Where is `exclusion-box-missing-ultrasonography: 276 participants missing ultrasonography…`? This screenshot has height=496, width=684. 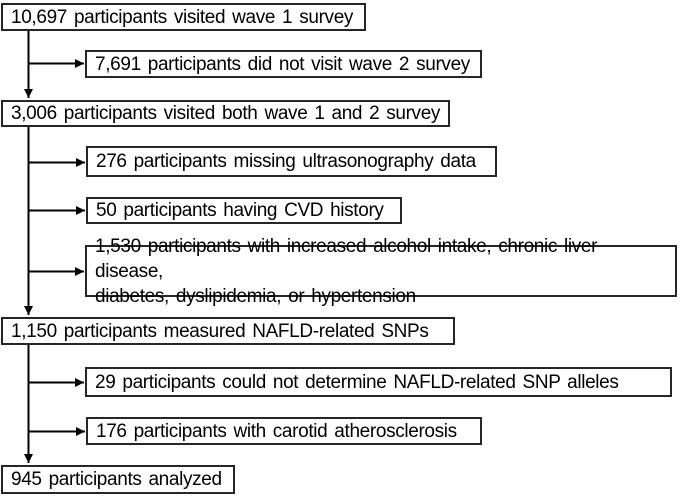
exclusion-box-missing-ultrasonography: 276 participants missing ultrasonography… is located at coordinates (291, 161).